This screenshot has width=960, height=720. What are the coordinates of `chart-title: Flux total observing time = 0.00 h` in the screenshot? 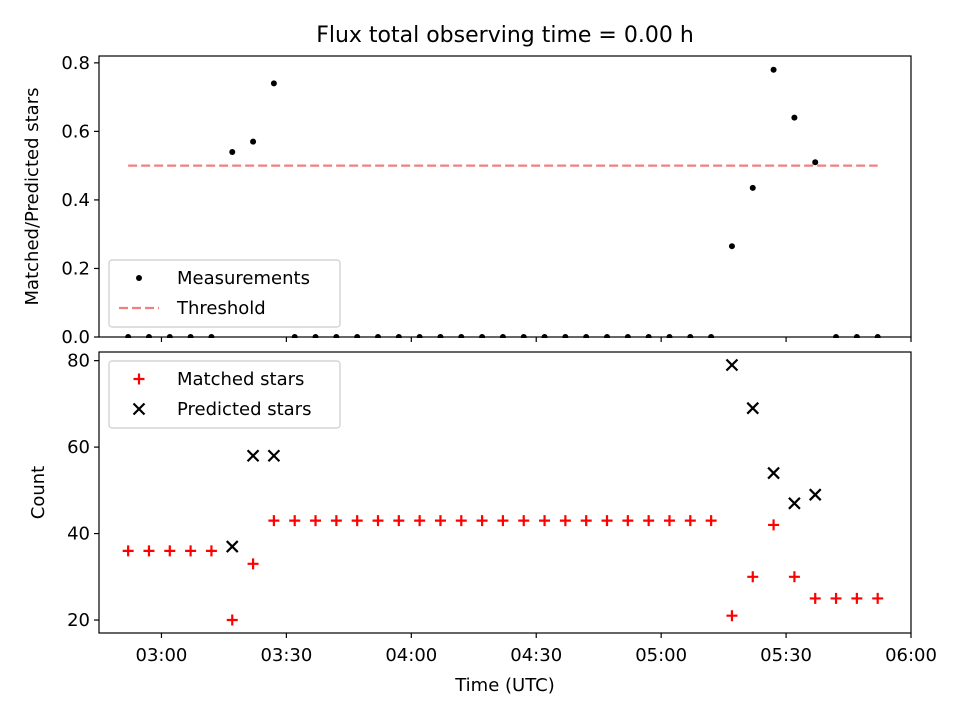 It's located at (505, 35).